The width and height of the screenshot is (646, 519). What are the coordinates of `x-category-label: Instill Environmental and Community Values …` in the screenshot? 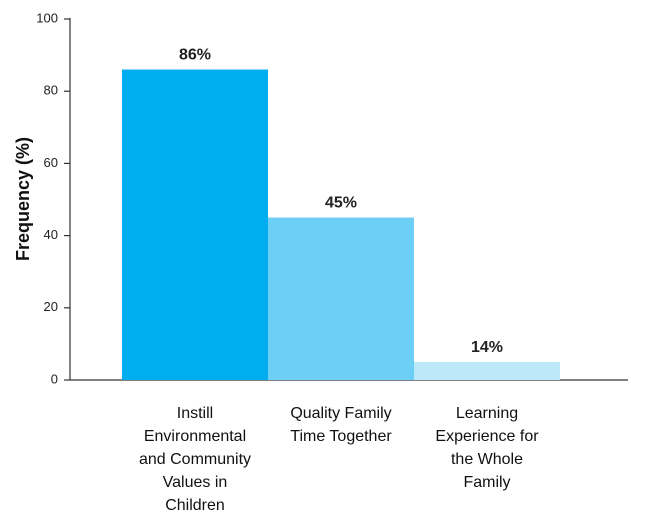 It's located at (195, 459).